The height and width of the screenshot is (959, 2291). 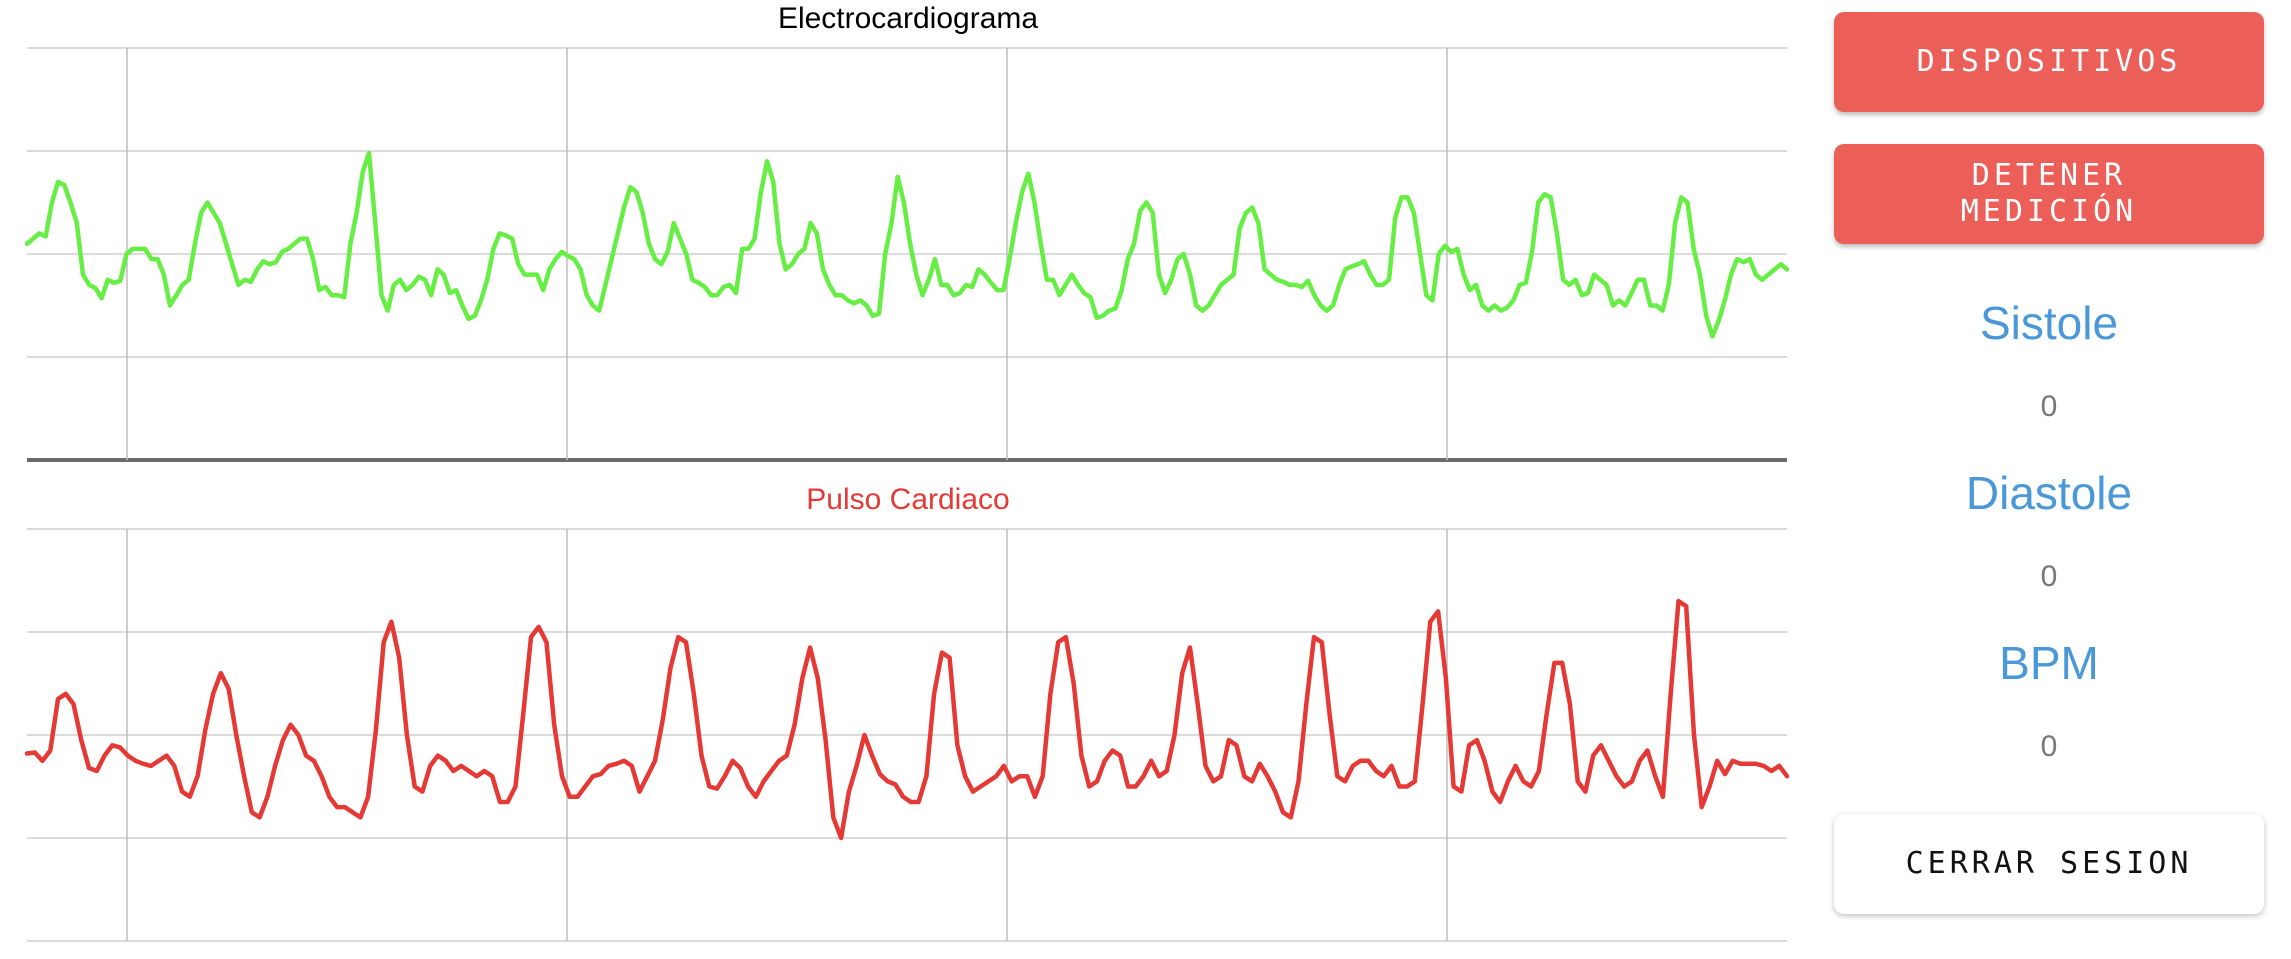 I want to click on bpm-label: BPM, so click(x=2049, y=663).